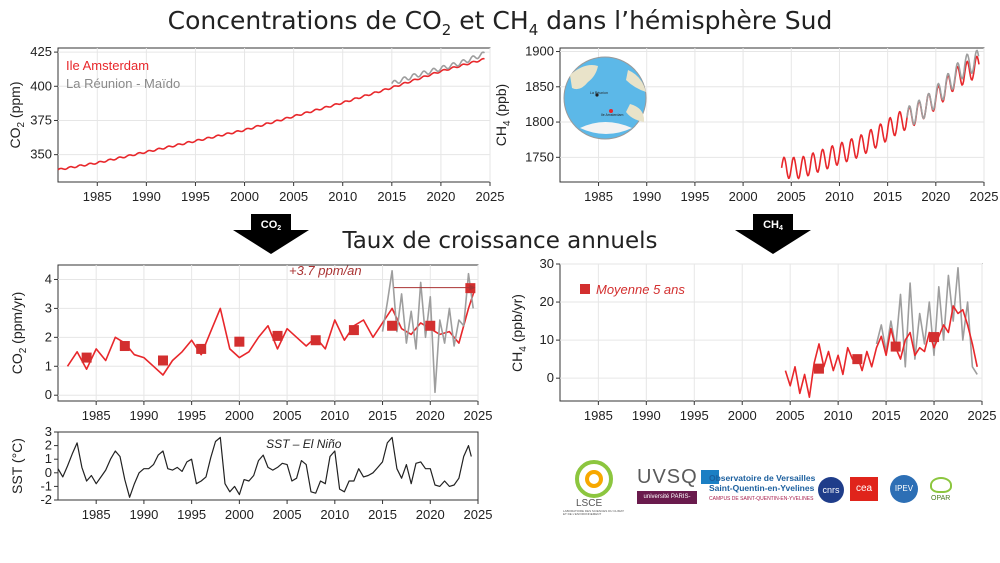 The width and height of the screenshot is (1000, 563). I want to click on y-axis-label-part: (ppm/yr), so click(17, 320).